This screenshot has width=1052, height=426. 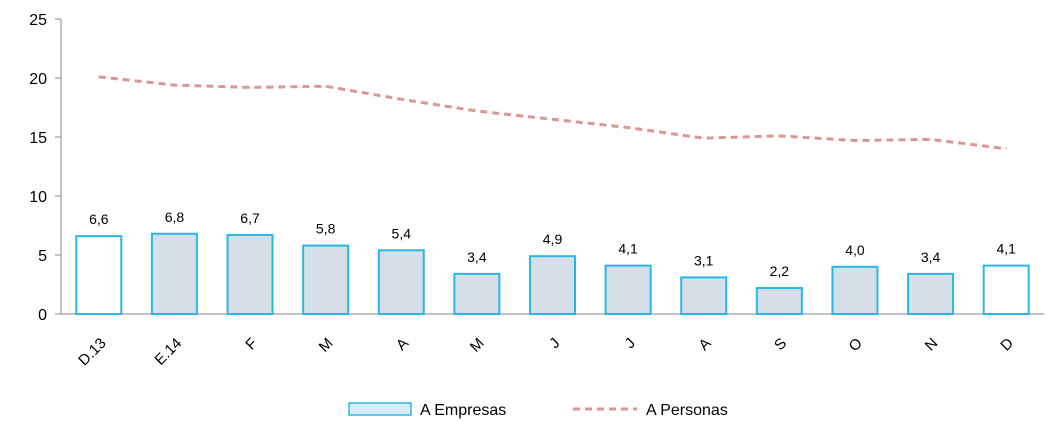 I want to click on bar-data-label: 6,8, so click(x=175, y=217).